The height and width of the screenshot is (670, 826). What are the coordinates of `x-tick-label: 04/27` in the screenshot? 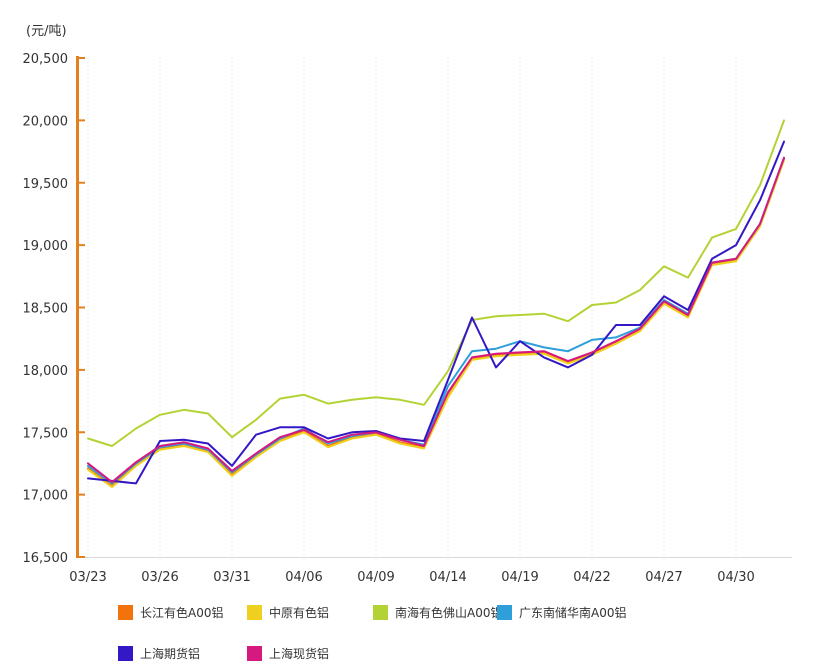 It's located at (663, 577).